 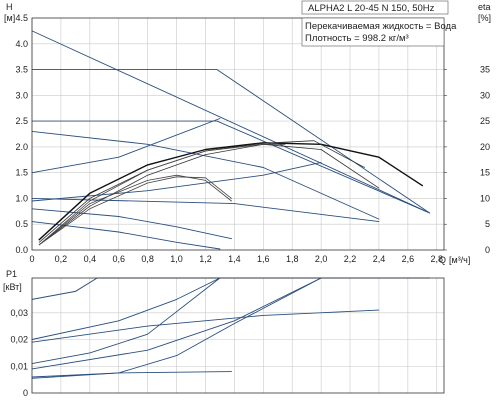 What do you see at coordinates (21, 95) in the screenshot?
I see `head-tick-label: 3.0` at bounding box center [21, 95].